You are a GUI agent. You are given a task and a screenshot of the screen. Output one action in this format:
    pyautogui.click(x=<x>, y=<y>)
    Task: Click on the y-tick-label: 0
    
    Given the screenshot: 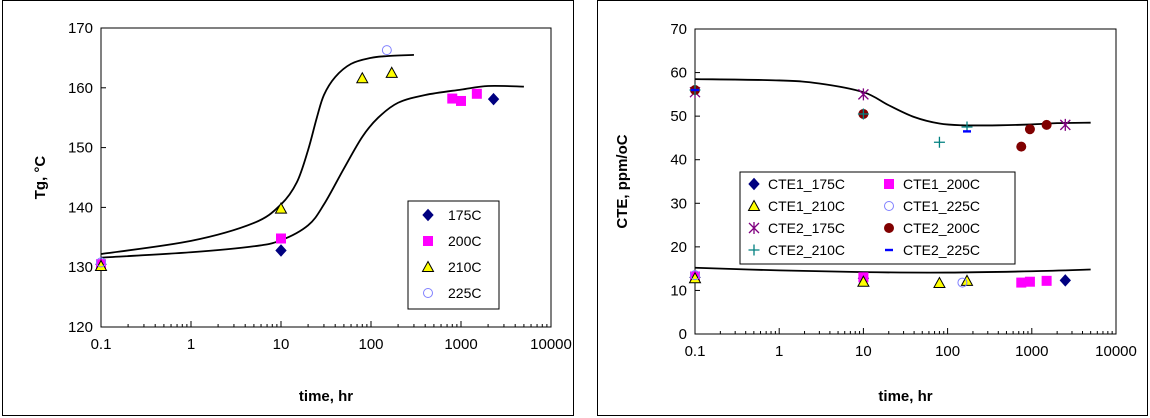 What is the action you would take?
    pyautogui.click(x=683, y=334)
    